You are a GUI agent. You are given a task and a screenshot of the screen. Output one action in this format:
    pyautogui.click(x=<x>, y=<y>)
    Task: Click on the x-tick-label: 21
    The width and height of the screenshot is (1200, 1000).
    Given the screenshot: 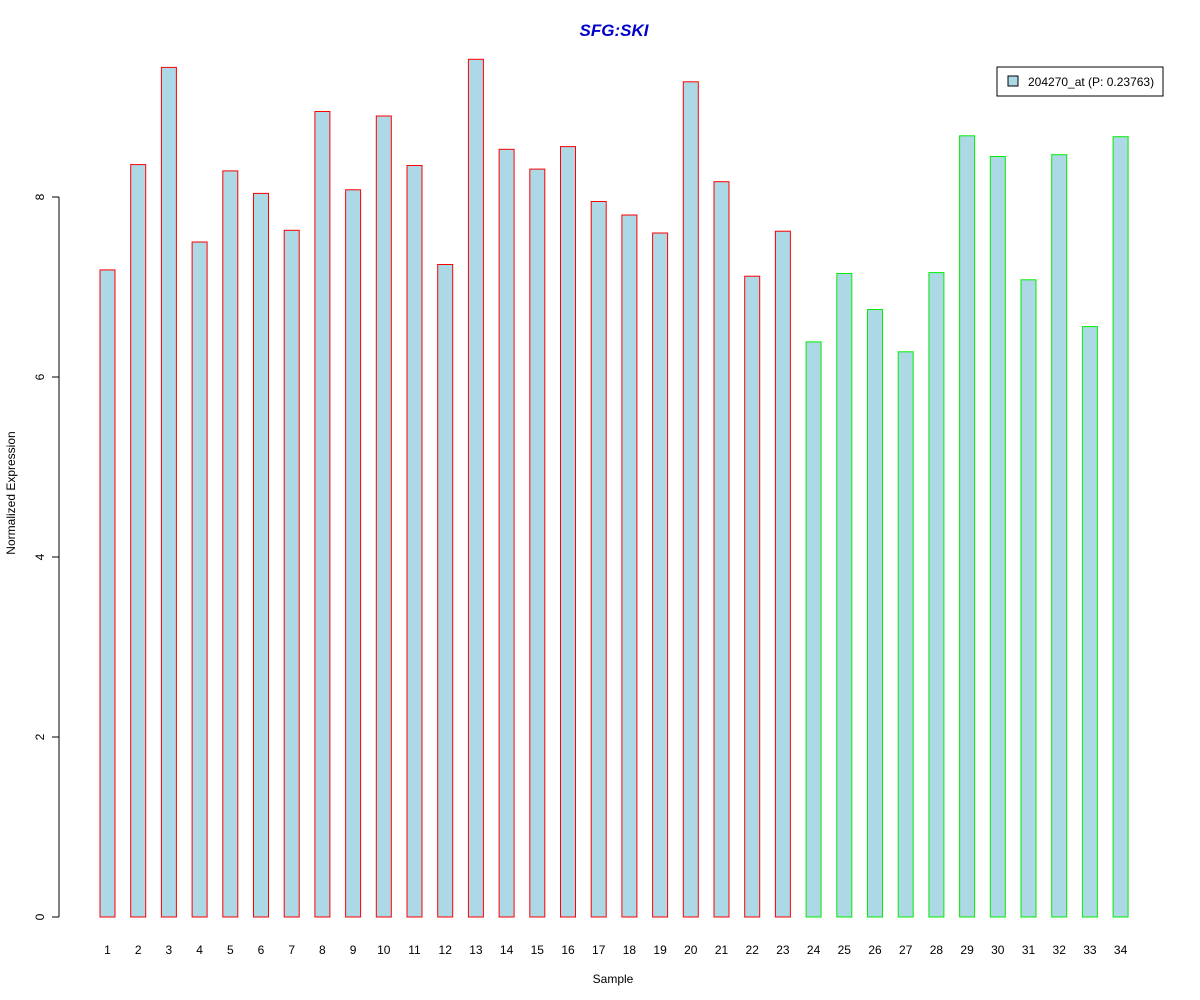 What is the action you would take?
    pyautogui.click(x=722, y=950)
    